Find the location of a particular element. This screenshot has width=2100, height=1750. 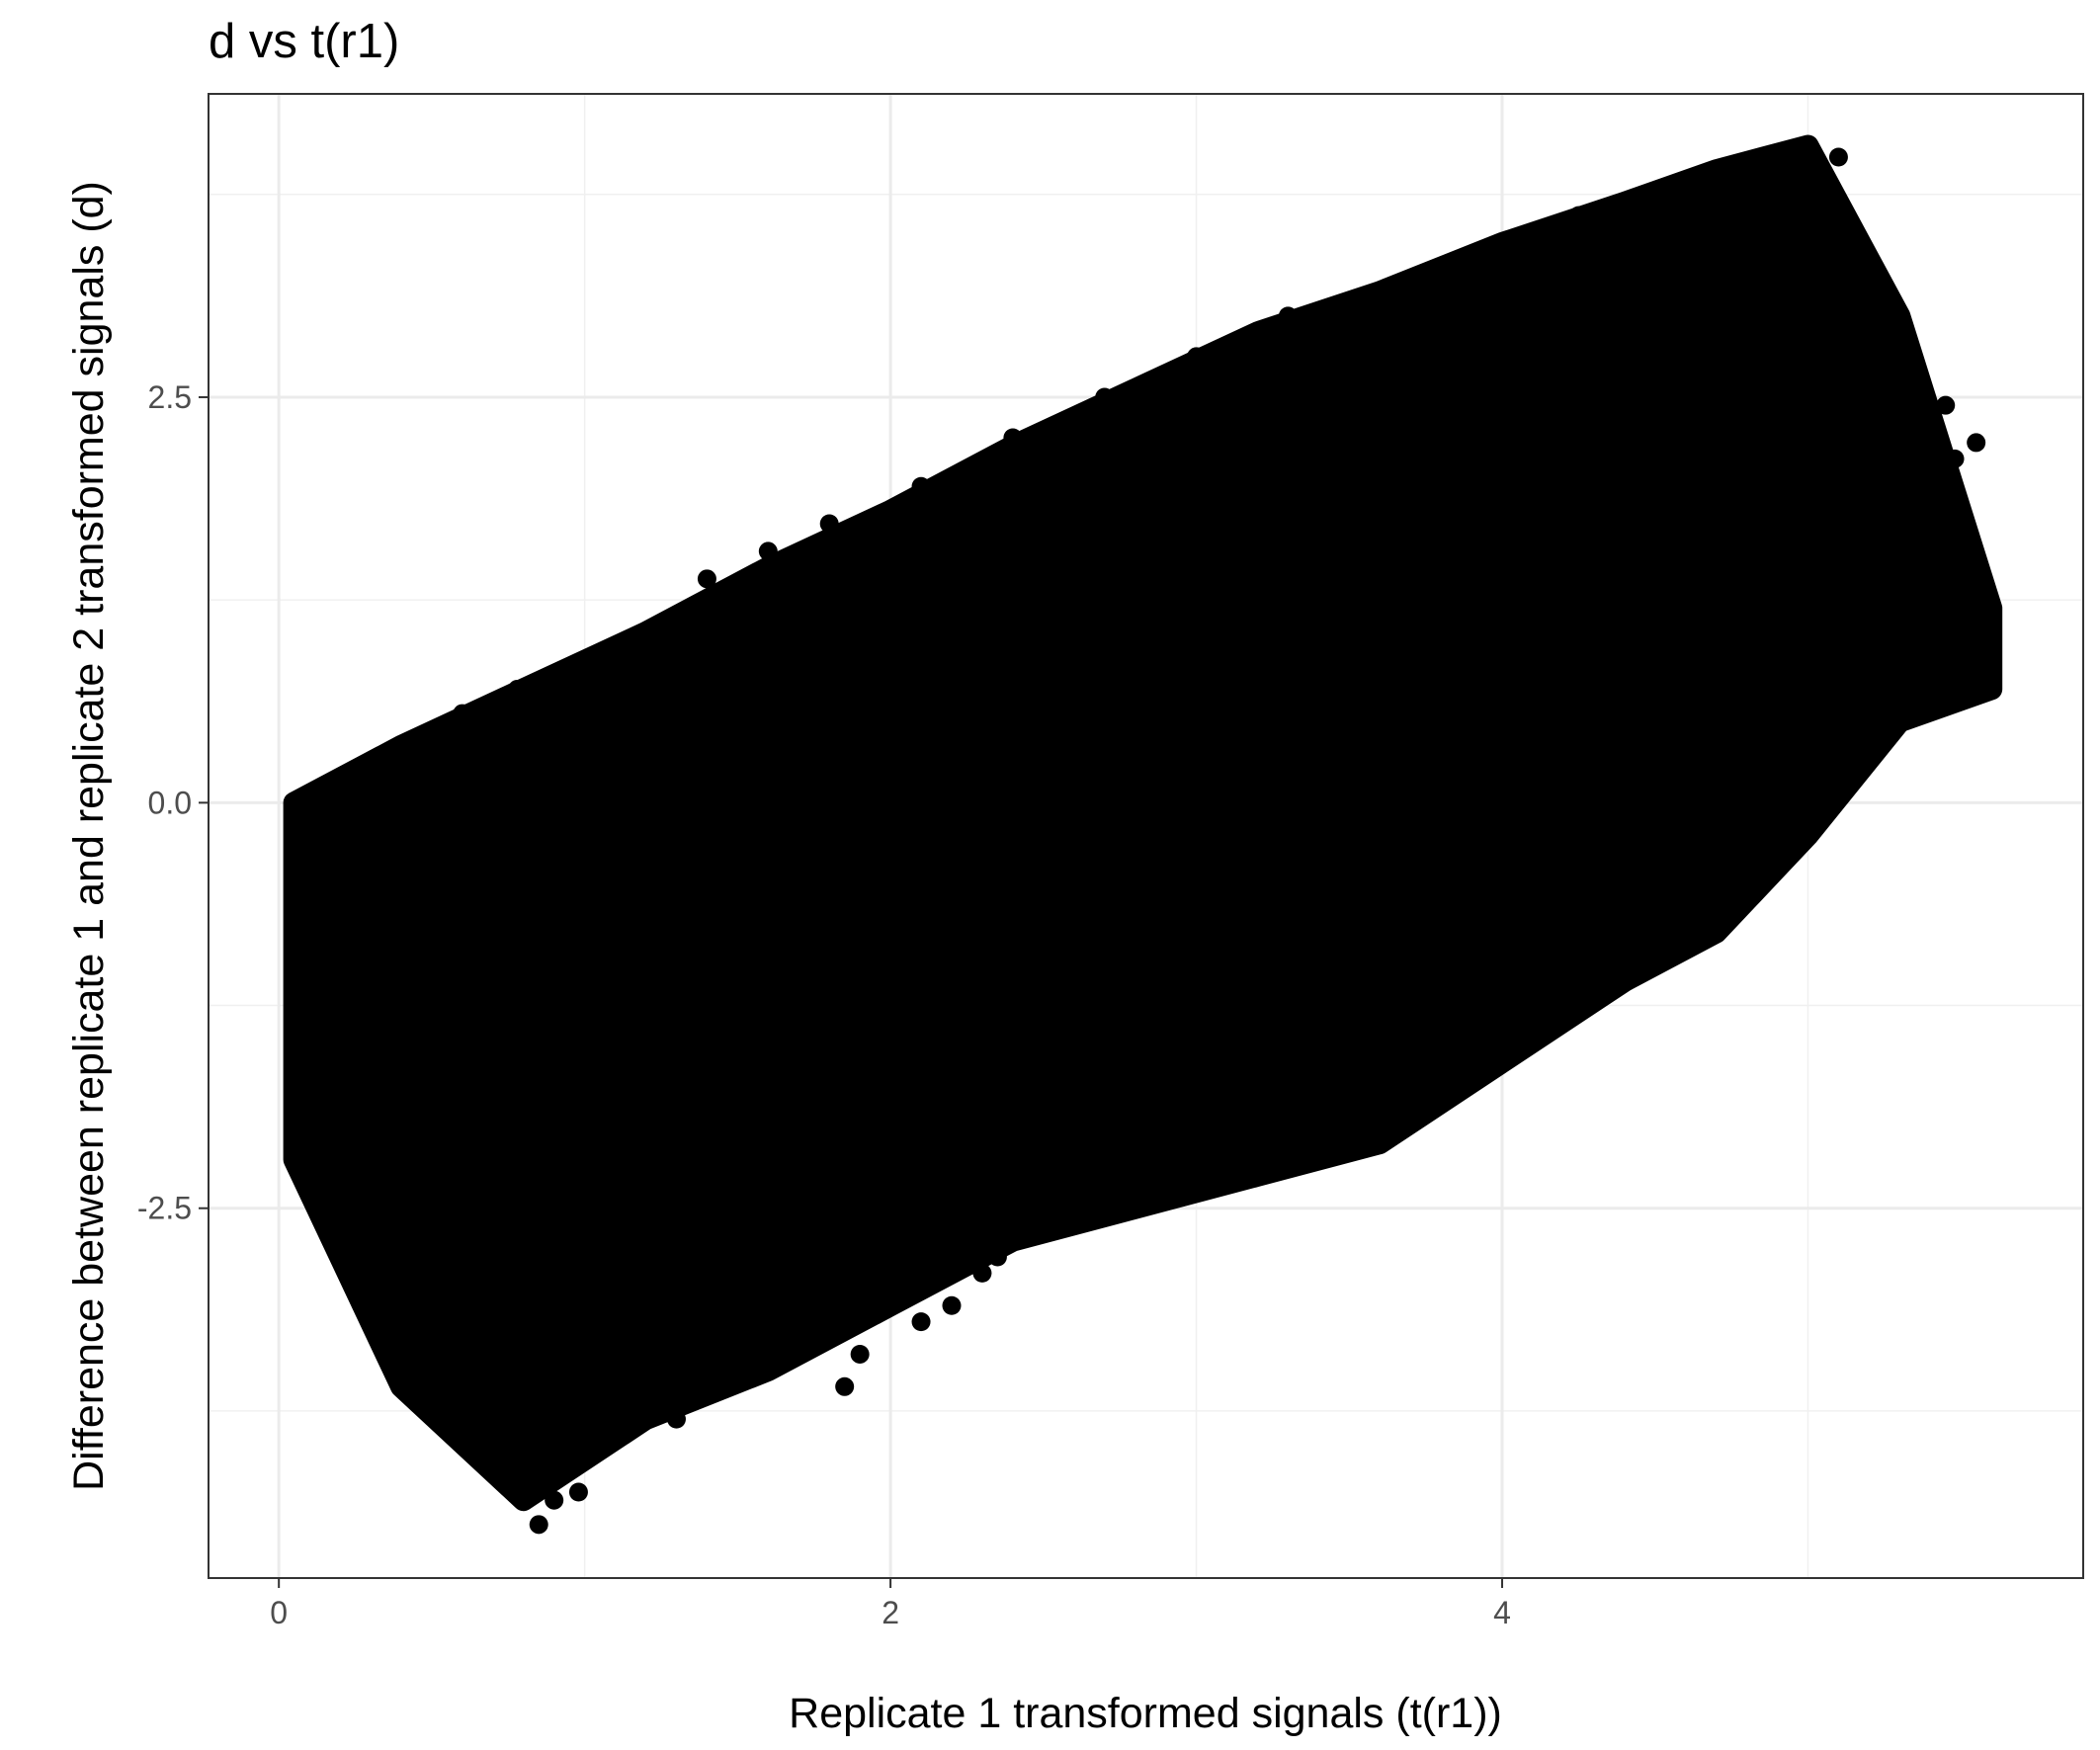

chart-title: d vs t(r1) is located at coordinates (304, 41).